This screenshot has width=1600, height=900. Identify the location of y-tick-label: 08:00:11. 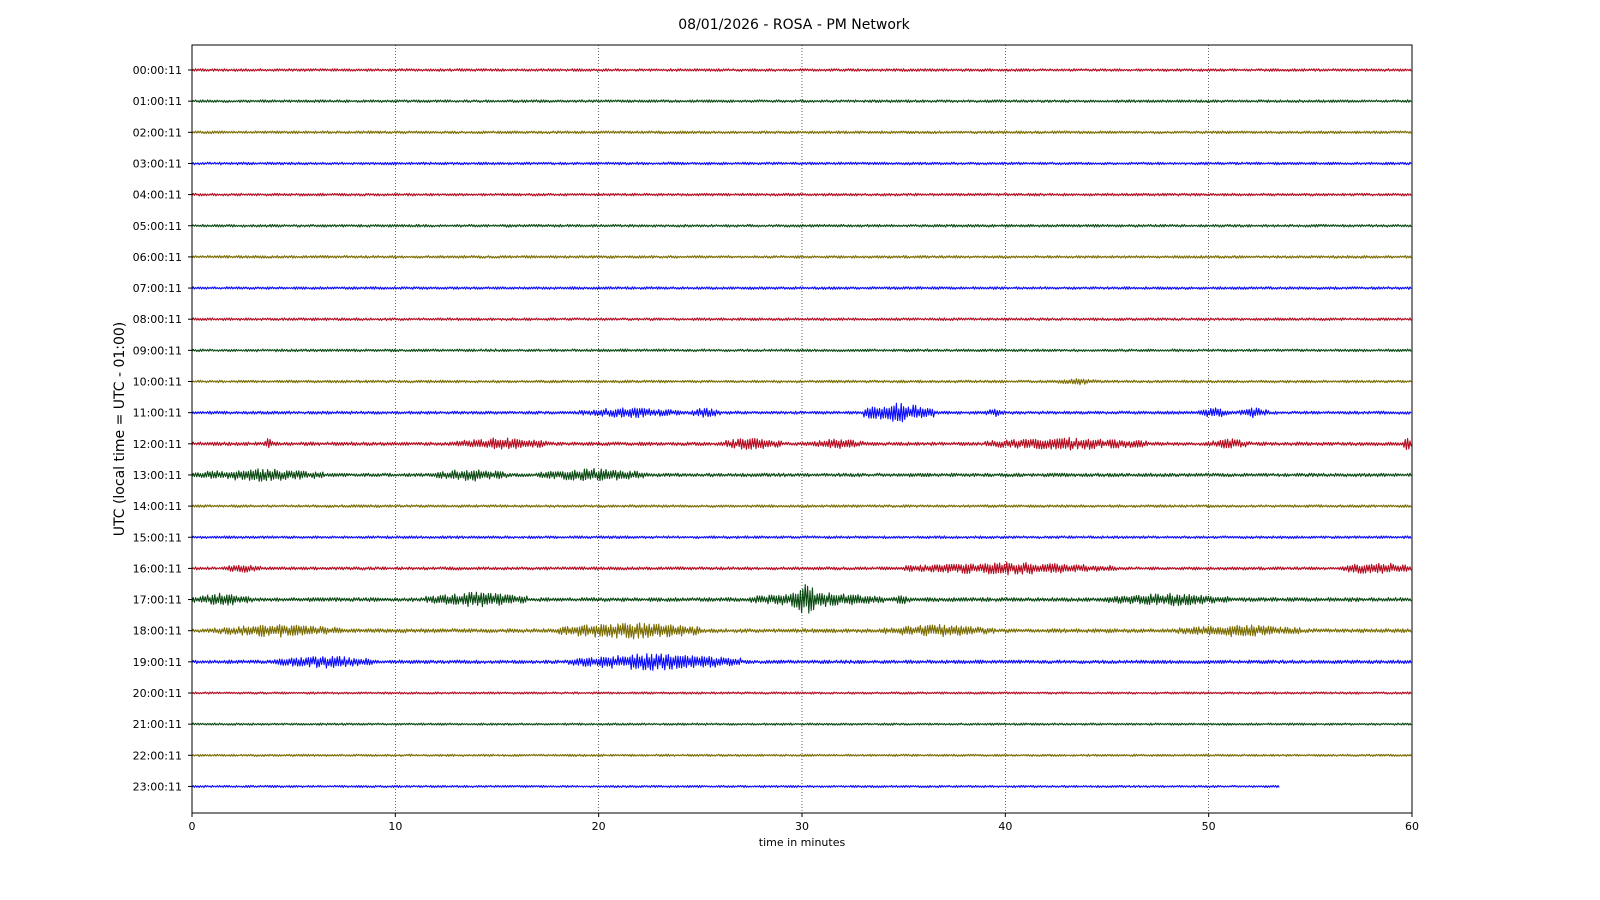
(157, 319).